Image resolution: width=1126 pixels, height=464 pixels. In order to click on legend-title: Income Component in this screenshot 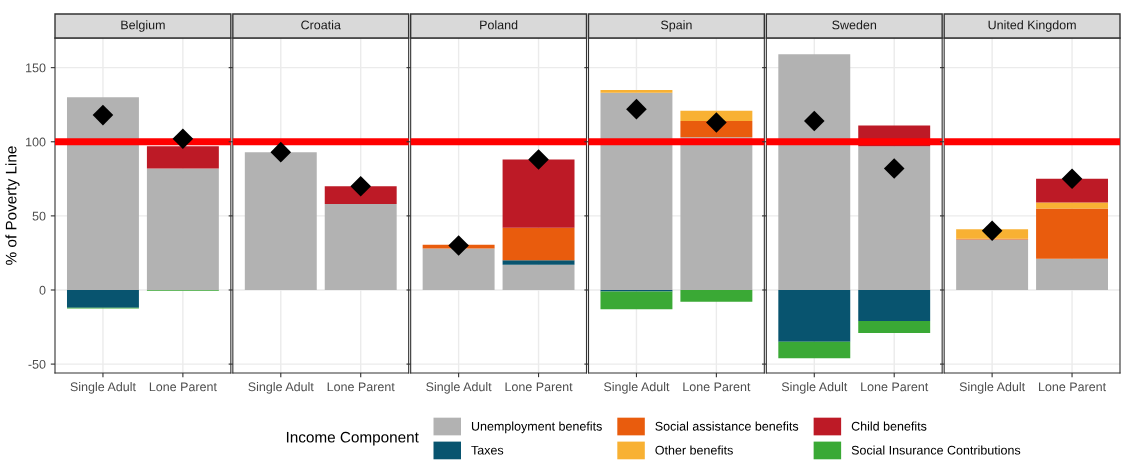, I will do `click(352, 438)`.